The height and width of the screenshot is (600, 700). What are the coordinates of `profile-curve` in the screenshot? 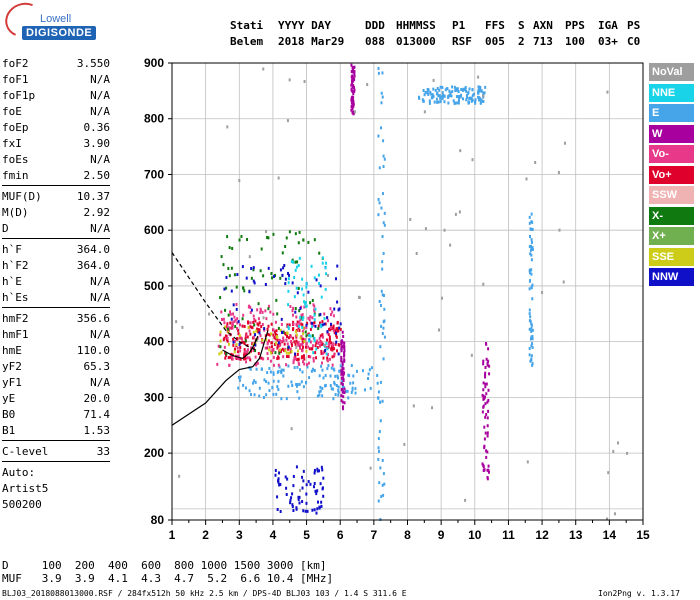 It's located at (240, 347).